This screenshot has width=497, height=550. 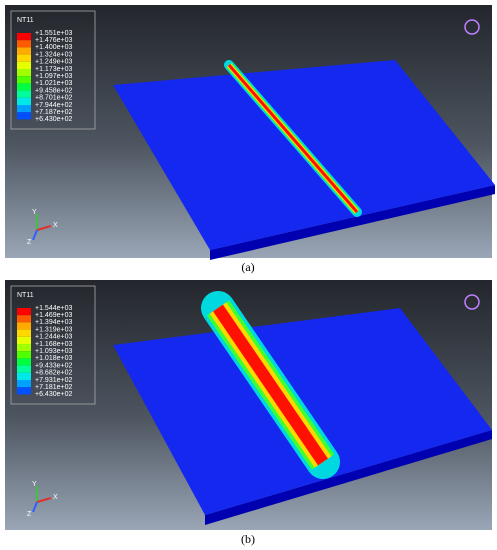 I want to click on legend-label: +1.173e+03, so click(x=53, y=69).